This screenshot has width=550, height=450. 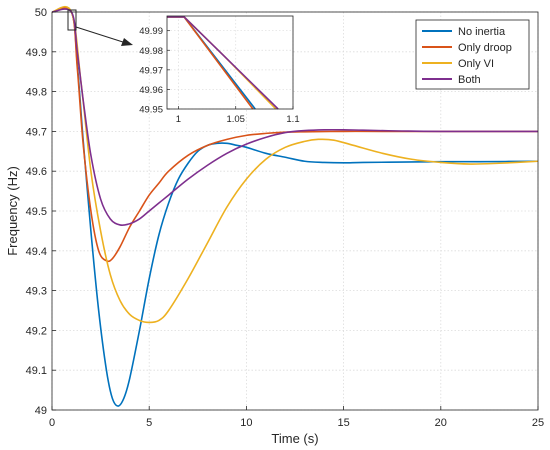 What do you see at coordinates (151, 90) in the screenshot?
I see `inset-y-tick-label: 49.96` at bounding box center [151, 90].